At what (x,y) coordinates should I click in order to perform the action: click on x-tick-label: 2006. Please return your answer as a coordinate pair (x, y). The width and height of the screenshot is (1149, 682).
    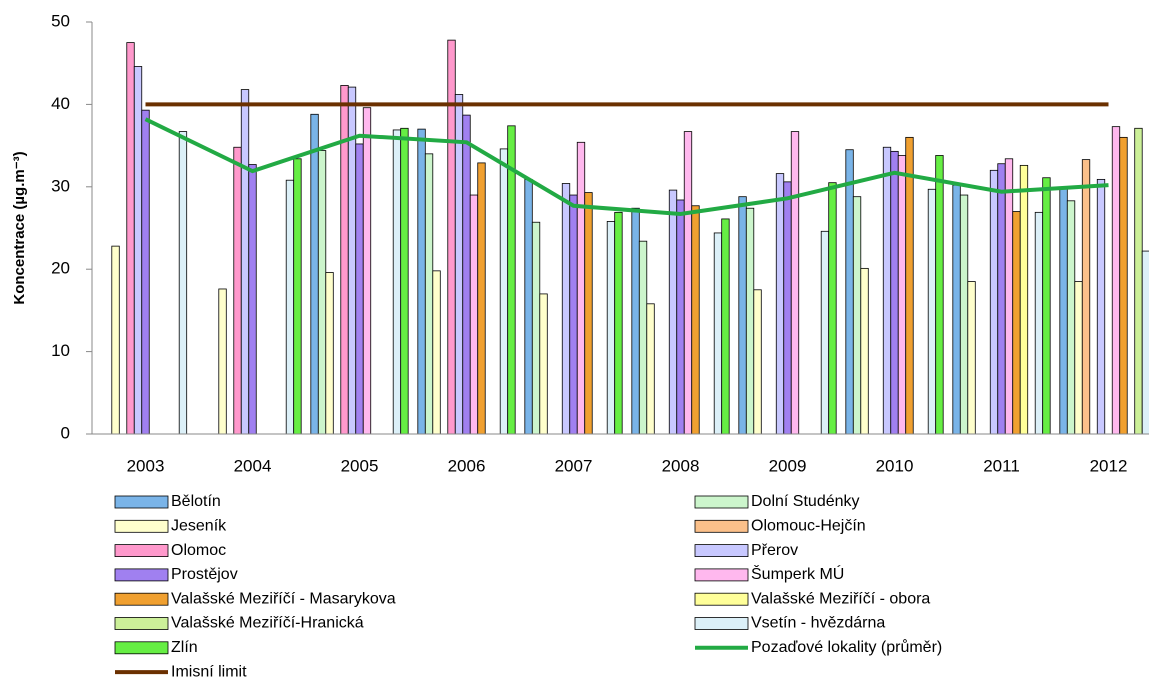
    Looking at the image, I should click on (467, 465).